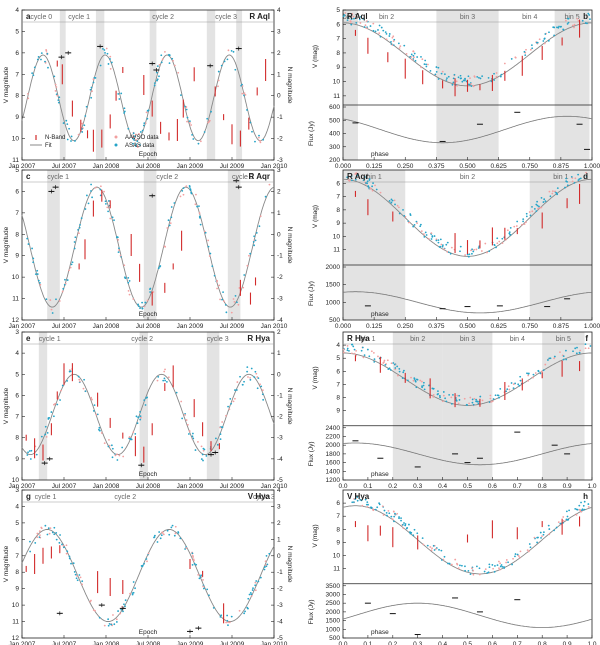  Describe the element at coordinates (338, 10) in the screenshot. I see `y-tick-label: 5` at that location.